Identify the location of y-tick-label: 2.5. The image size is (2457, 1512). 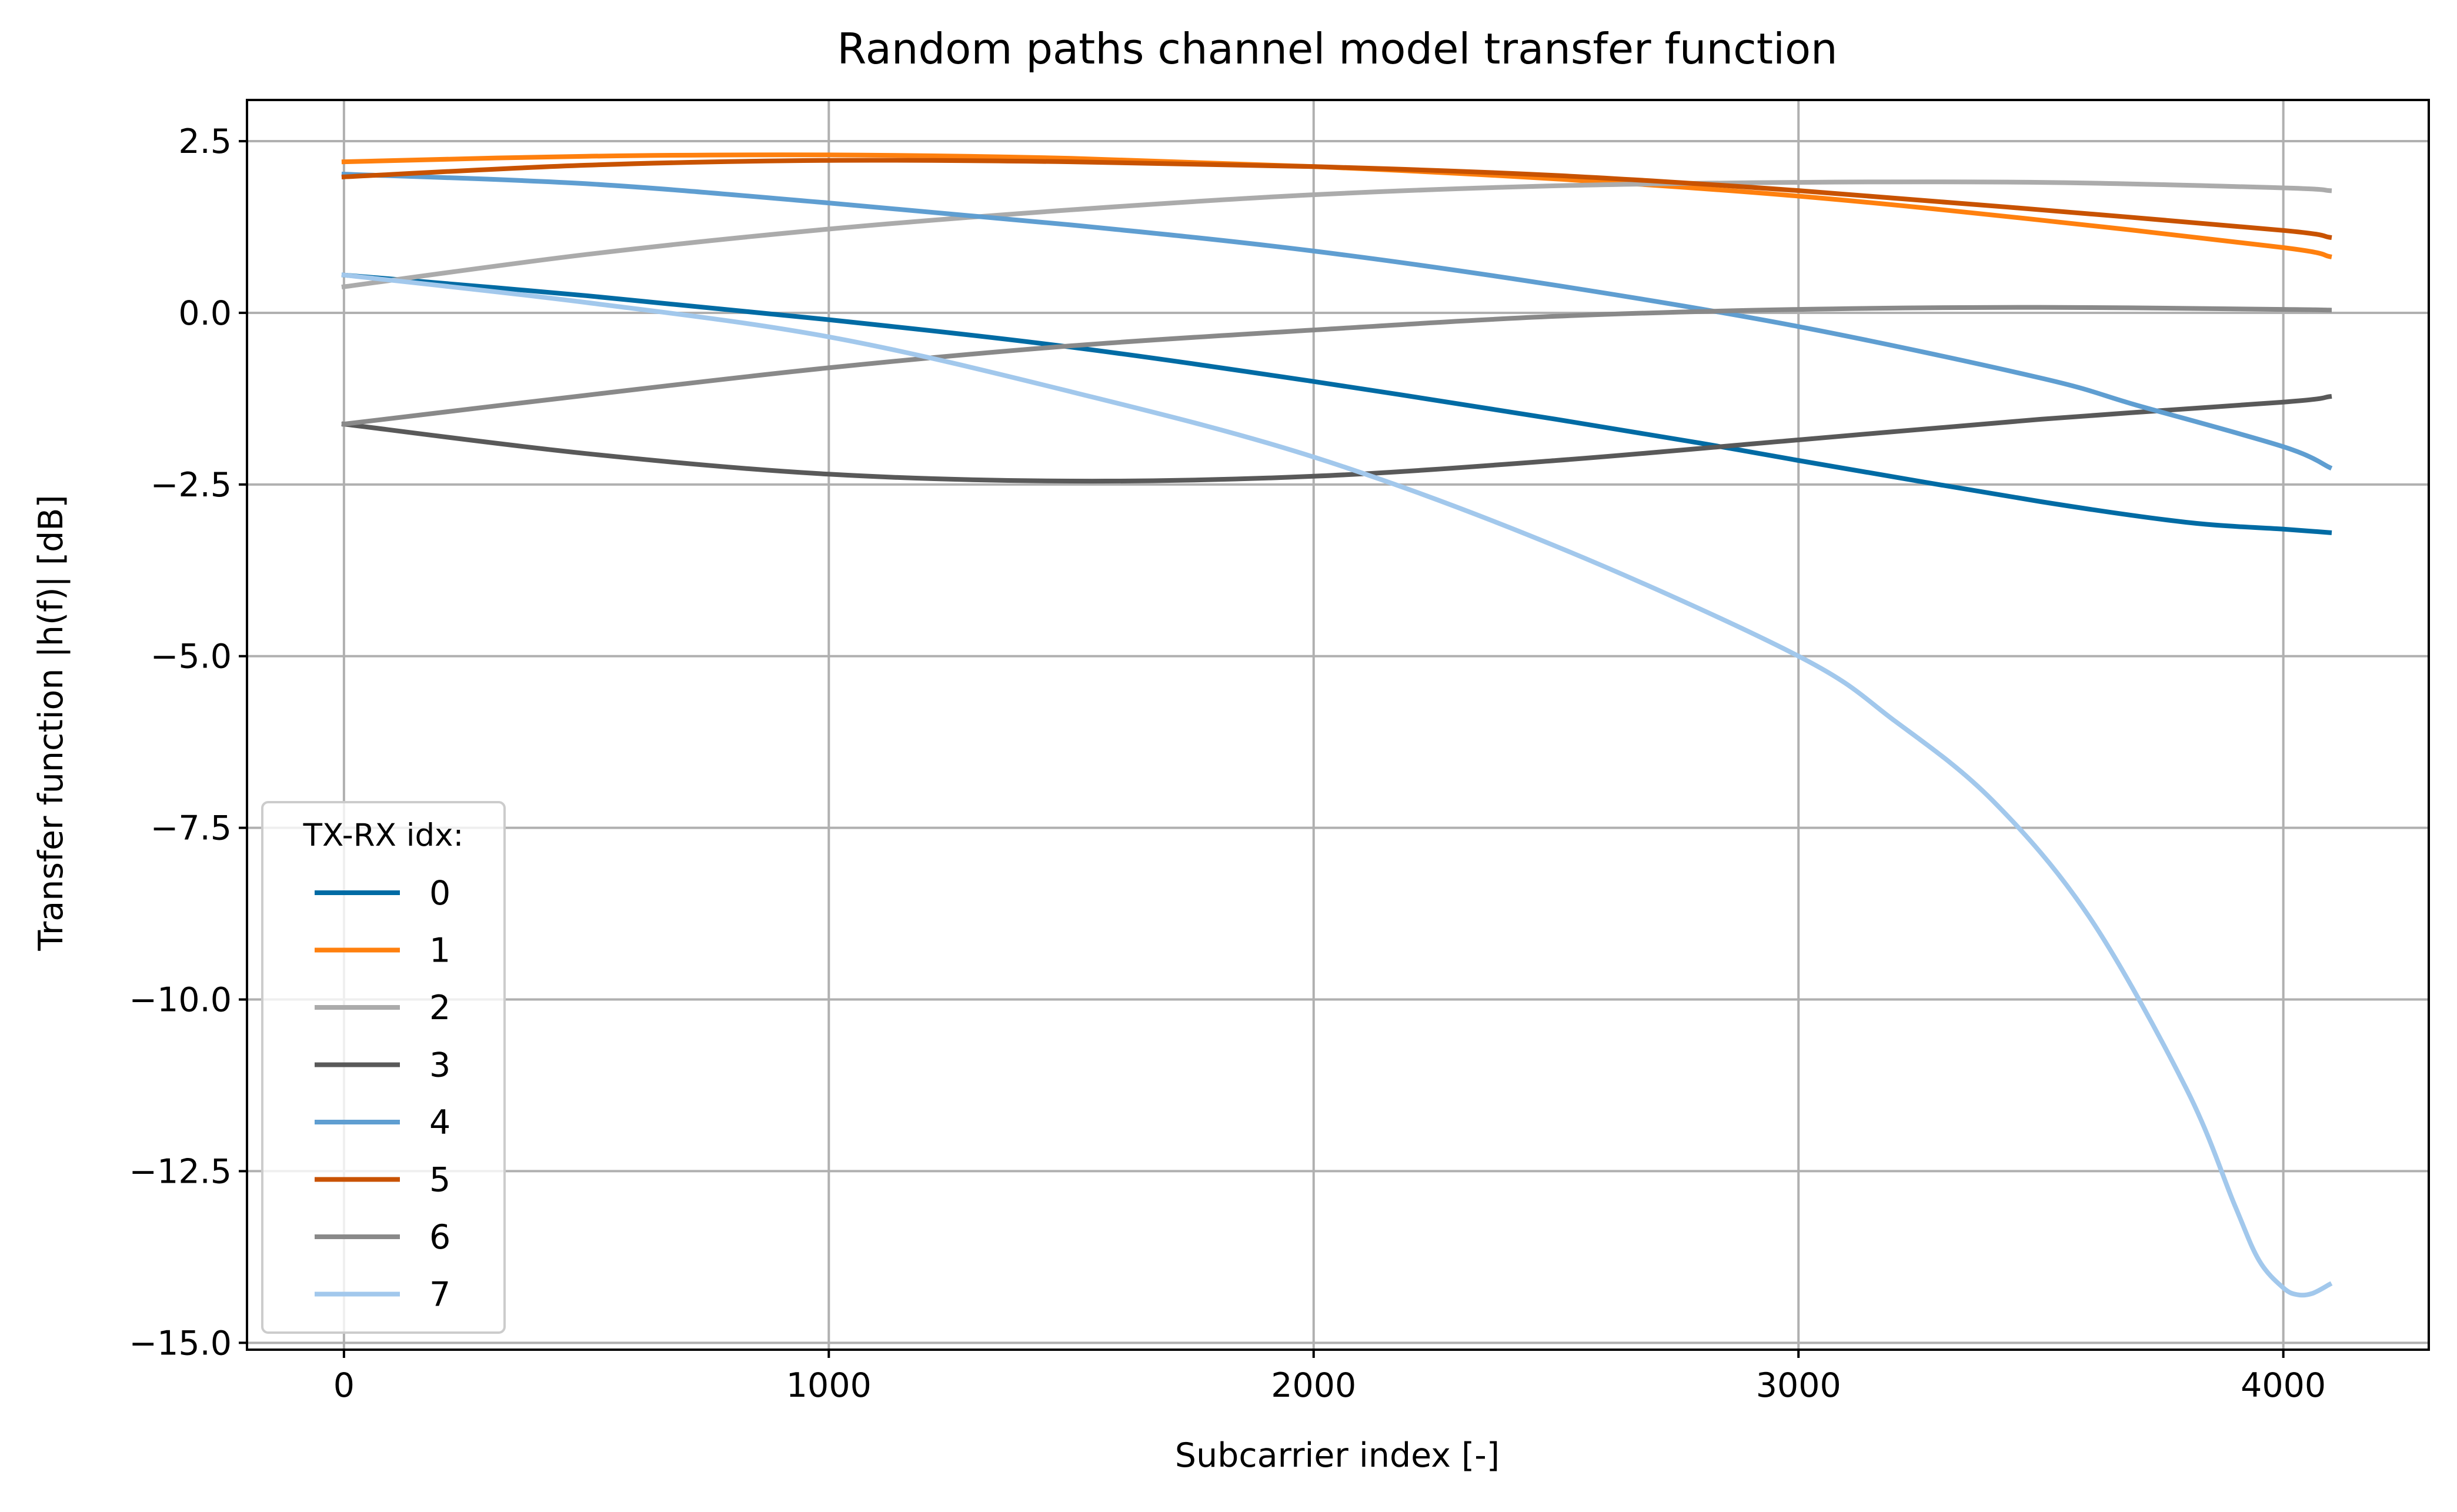
(205, 141).